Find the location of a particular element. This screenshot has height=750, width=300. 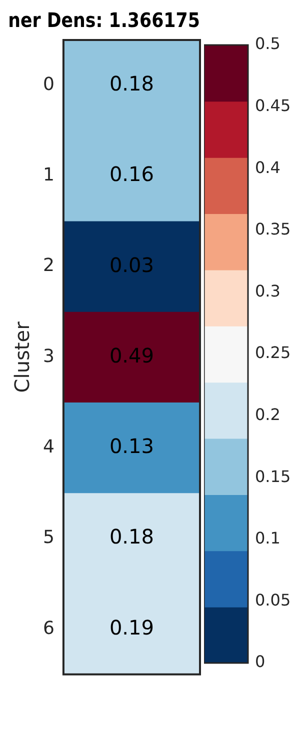

y-tick-label: 1 is located at coordinates (48, 175).